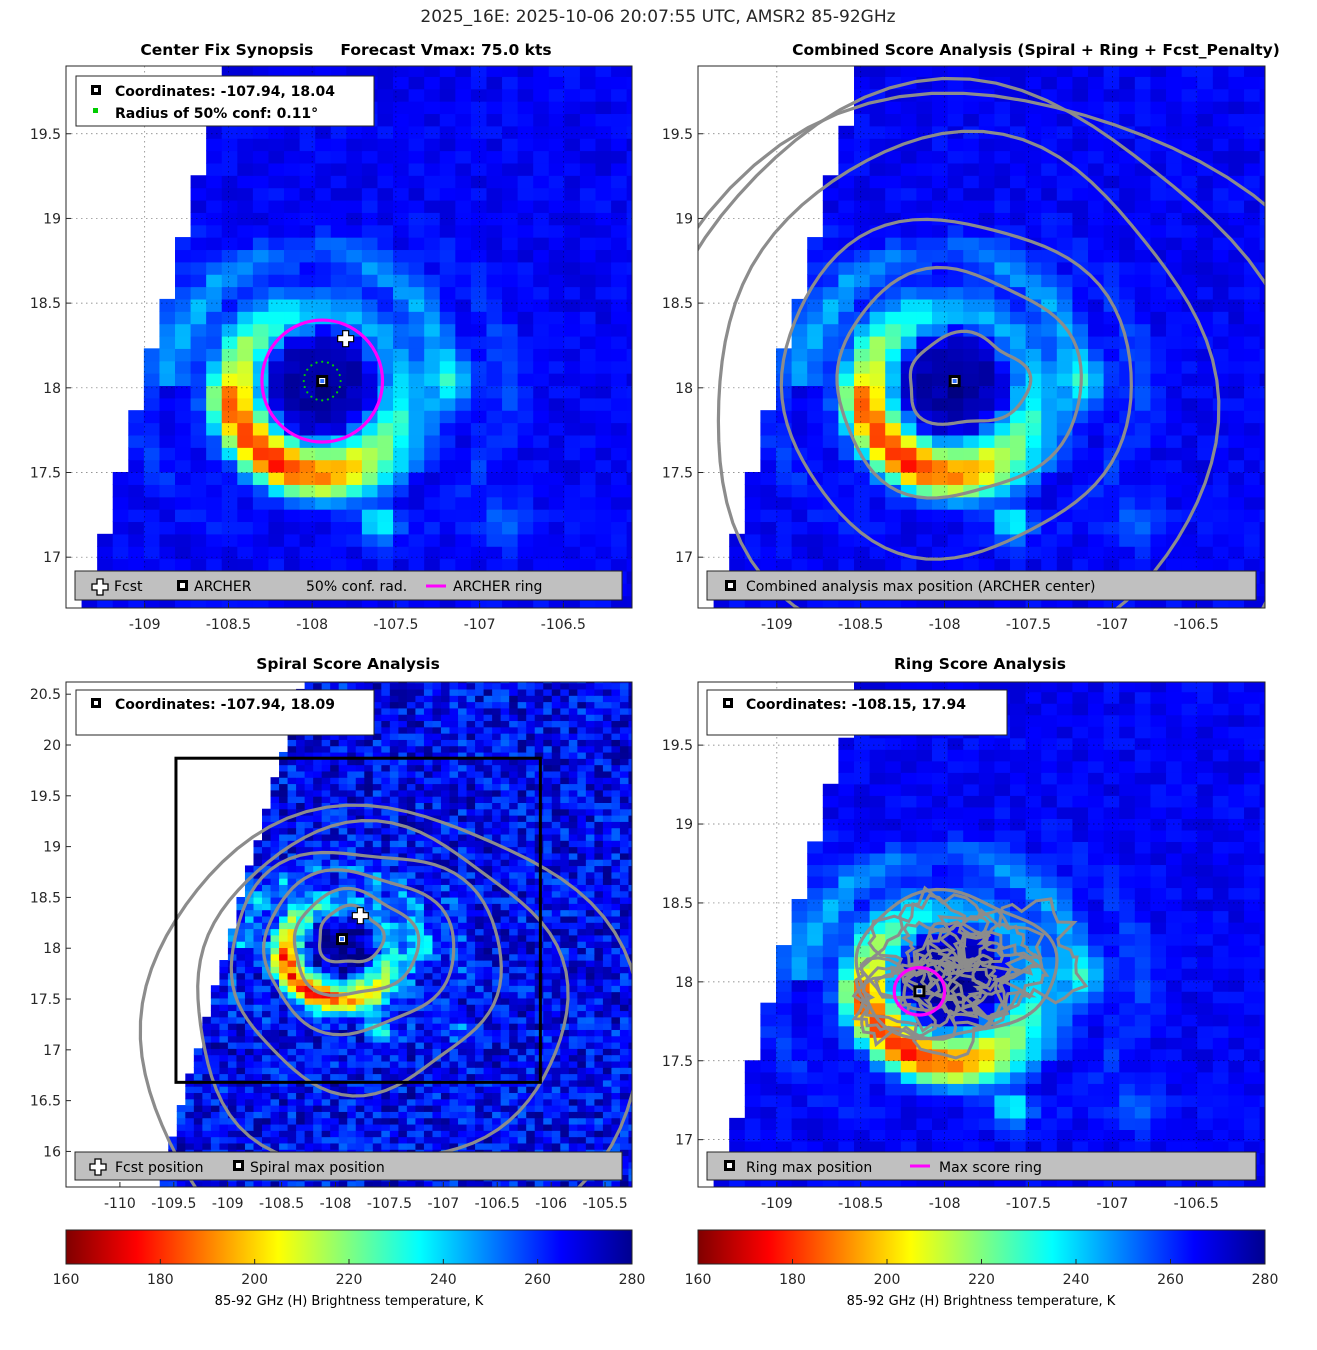 This screenshot has height=1350, width=1317. Describe the element at coordinates (563, 625) in the screenshot. I see `x-tick-label: -106.5` at that location.